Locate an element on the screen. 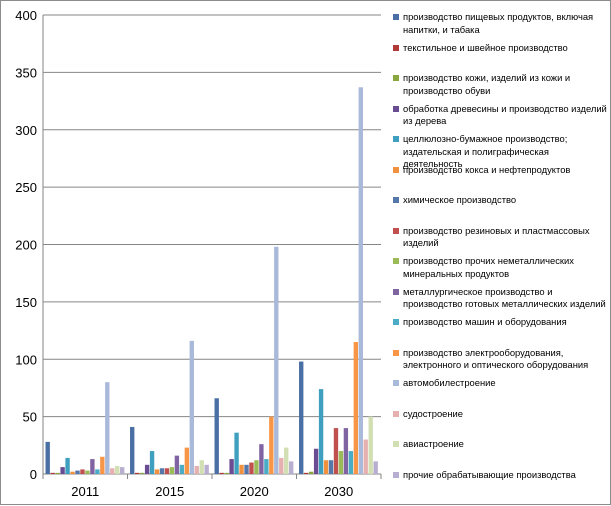 Image resolution: width=611 pixels, height=506 pixels. x-tick-label: 2020 is located at coordinates (254, 491).